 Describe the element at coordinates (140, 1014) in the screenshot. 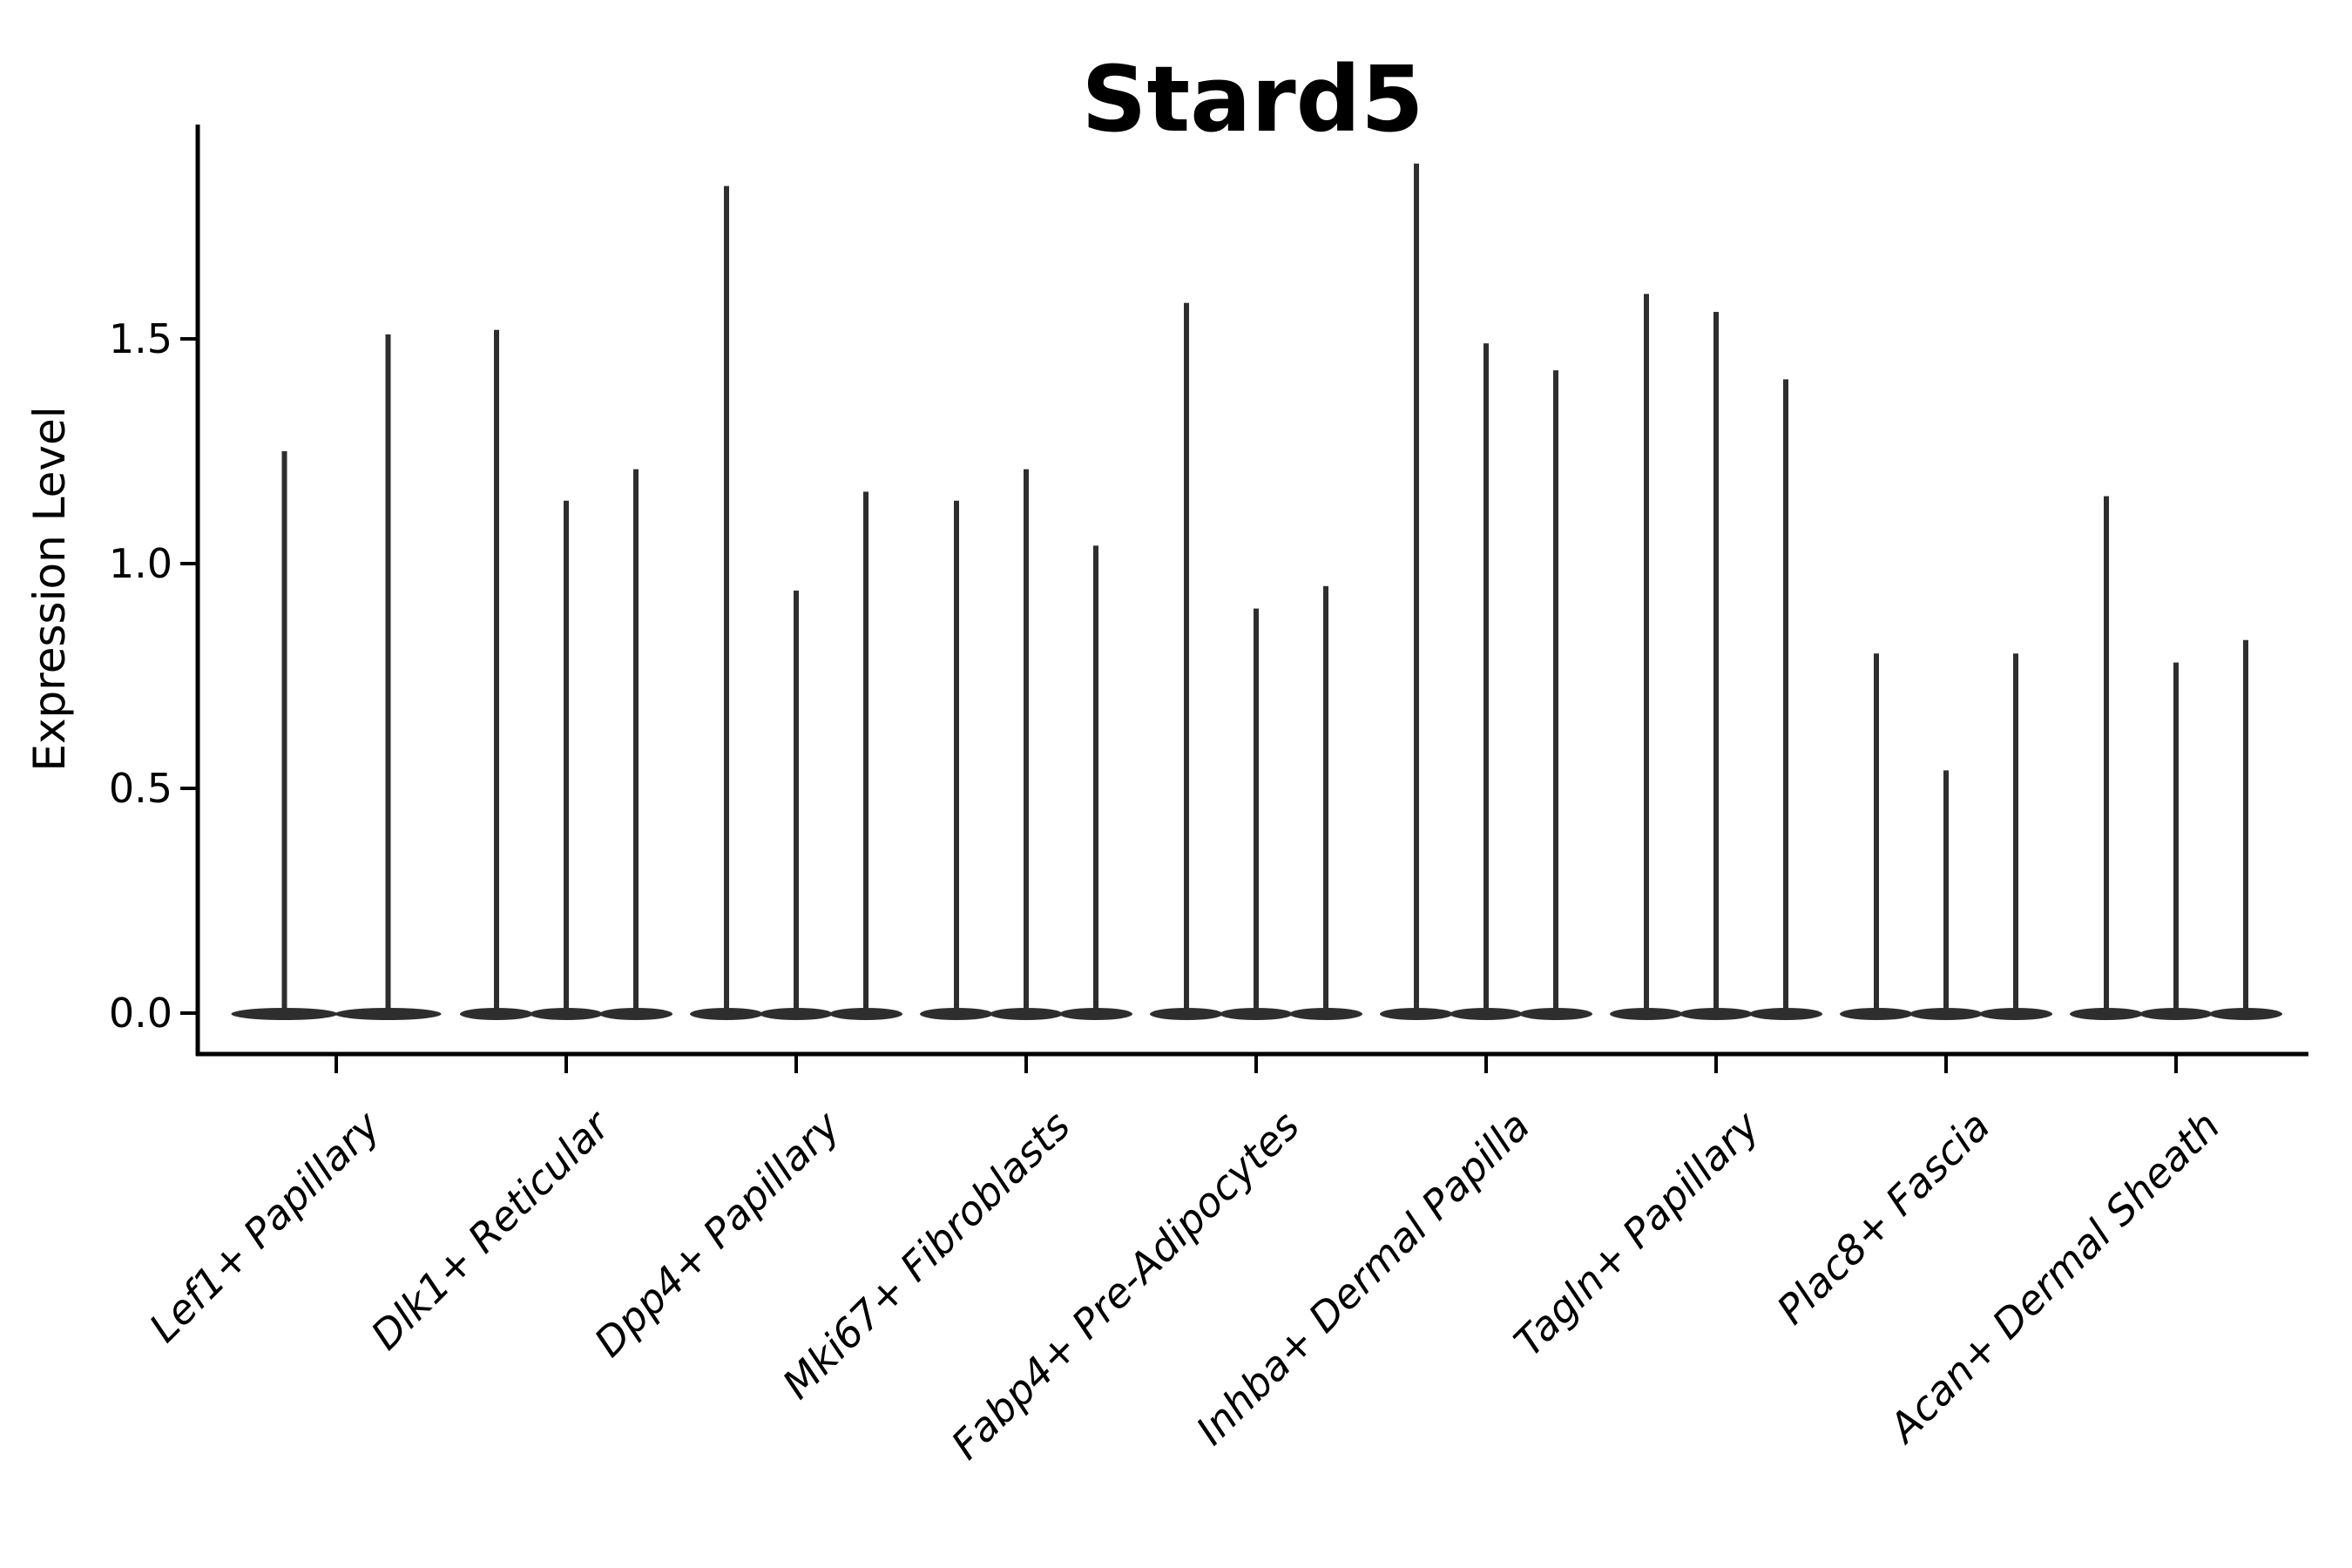

I see `y-tick-label: 0.0` at that location.